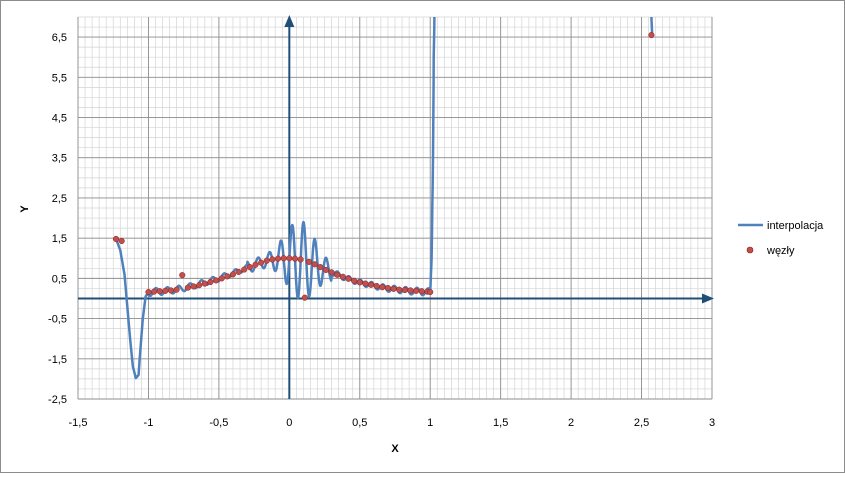  I want to click on y-tick-label: 0,5, so click(59, 279).